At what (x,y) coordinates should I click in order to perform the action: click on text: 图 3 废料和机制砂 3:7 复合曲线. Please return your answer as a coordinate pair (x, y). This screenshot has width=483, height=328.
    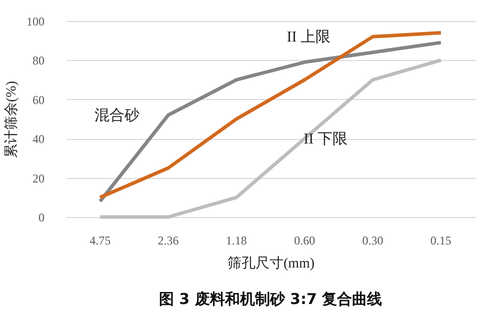
    Looking at the image, I should click on (270, 299).